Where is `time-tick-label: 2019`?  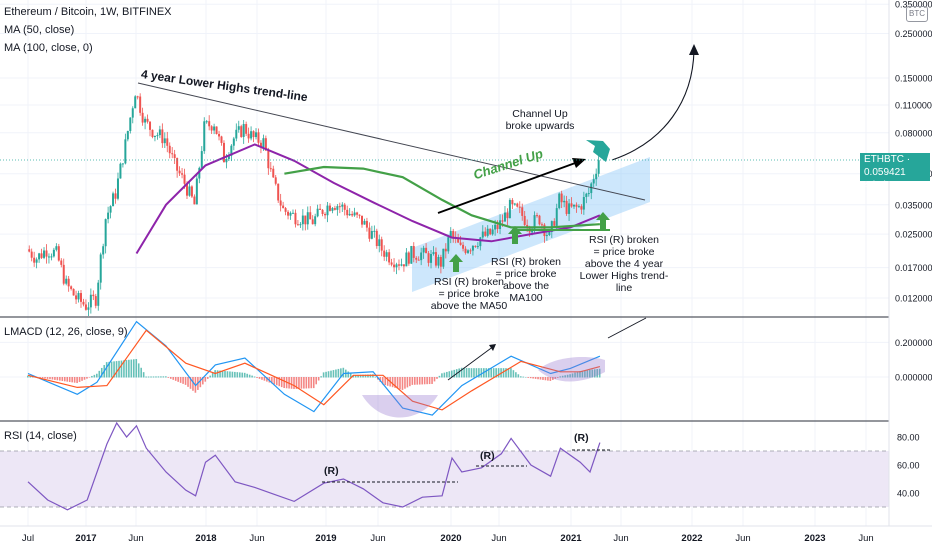
time-tick-label: 2019 is located at coordinates (325, 538).